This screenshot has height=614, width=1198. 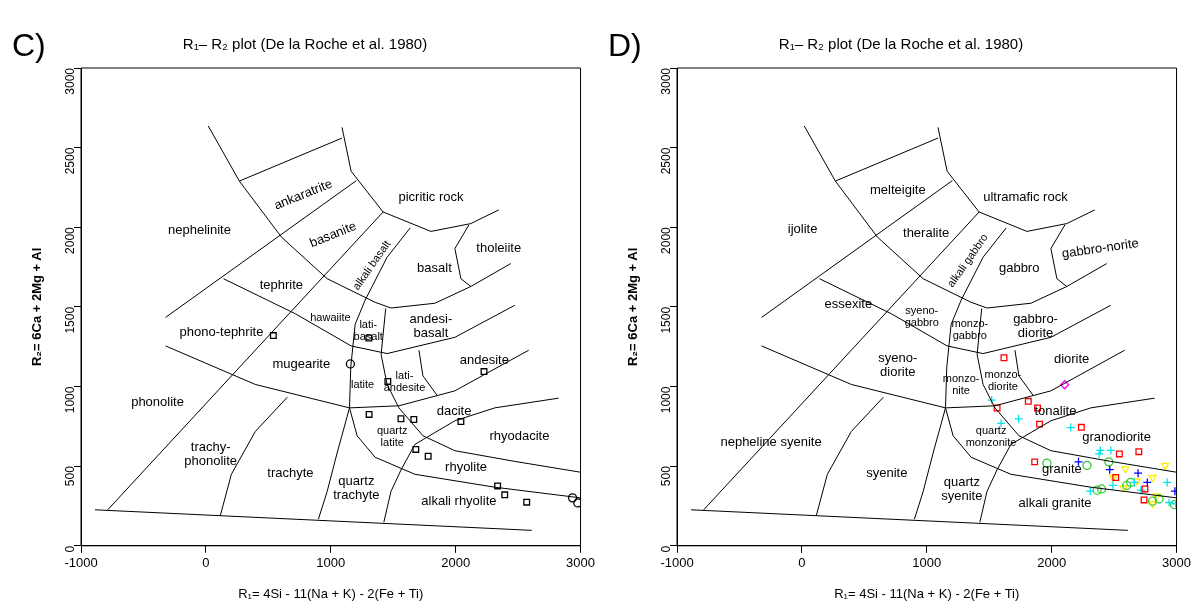 What do you see at coordinates (771, 442) in the screenshot?
I see `annotation: nepheline syenite` at bounding box center [771, 442].